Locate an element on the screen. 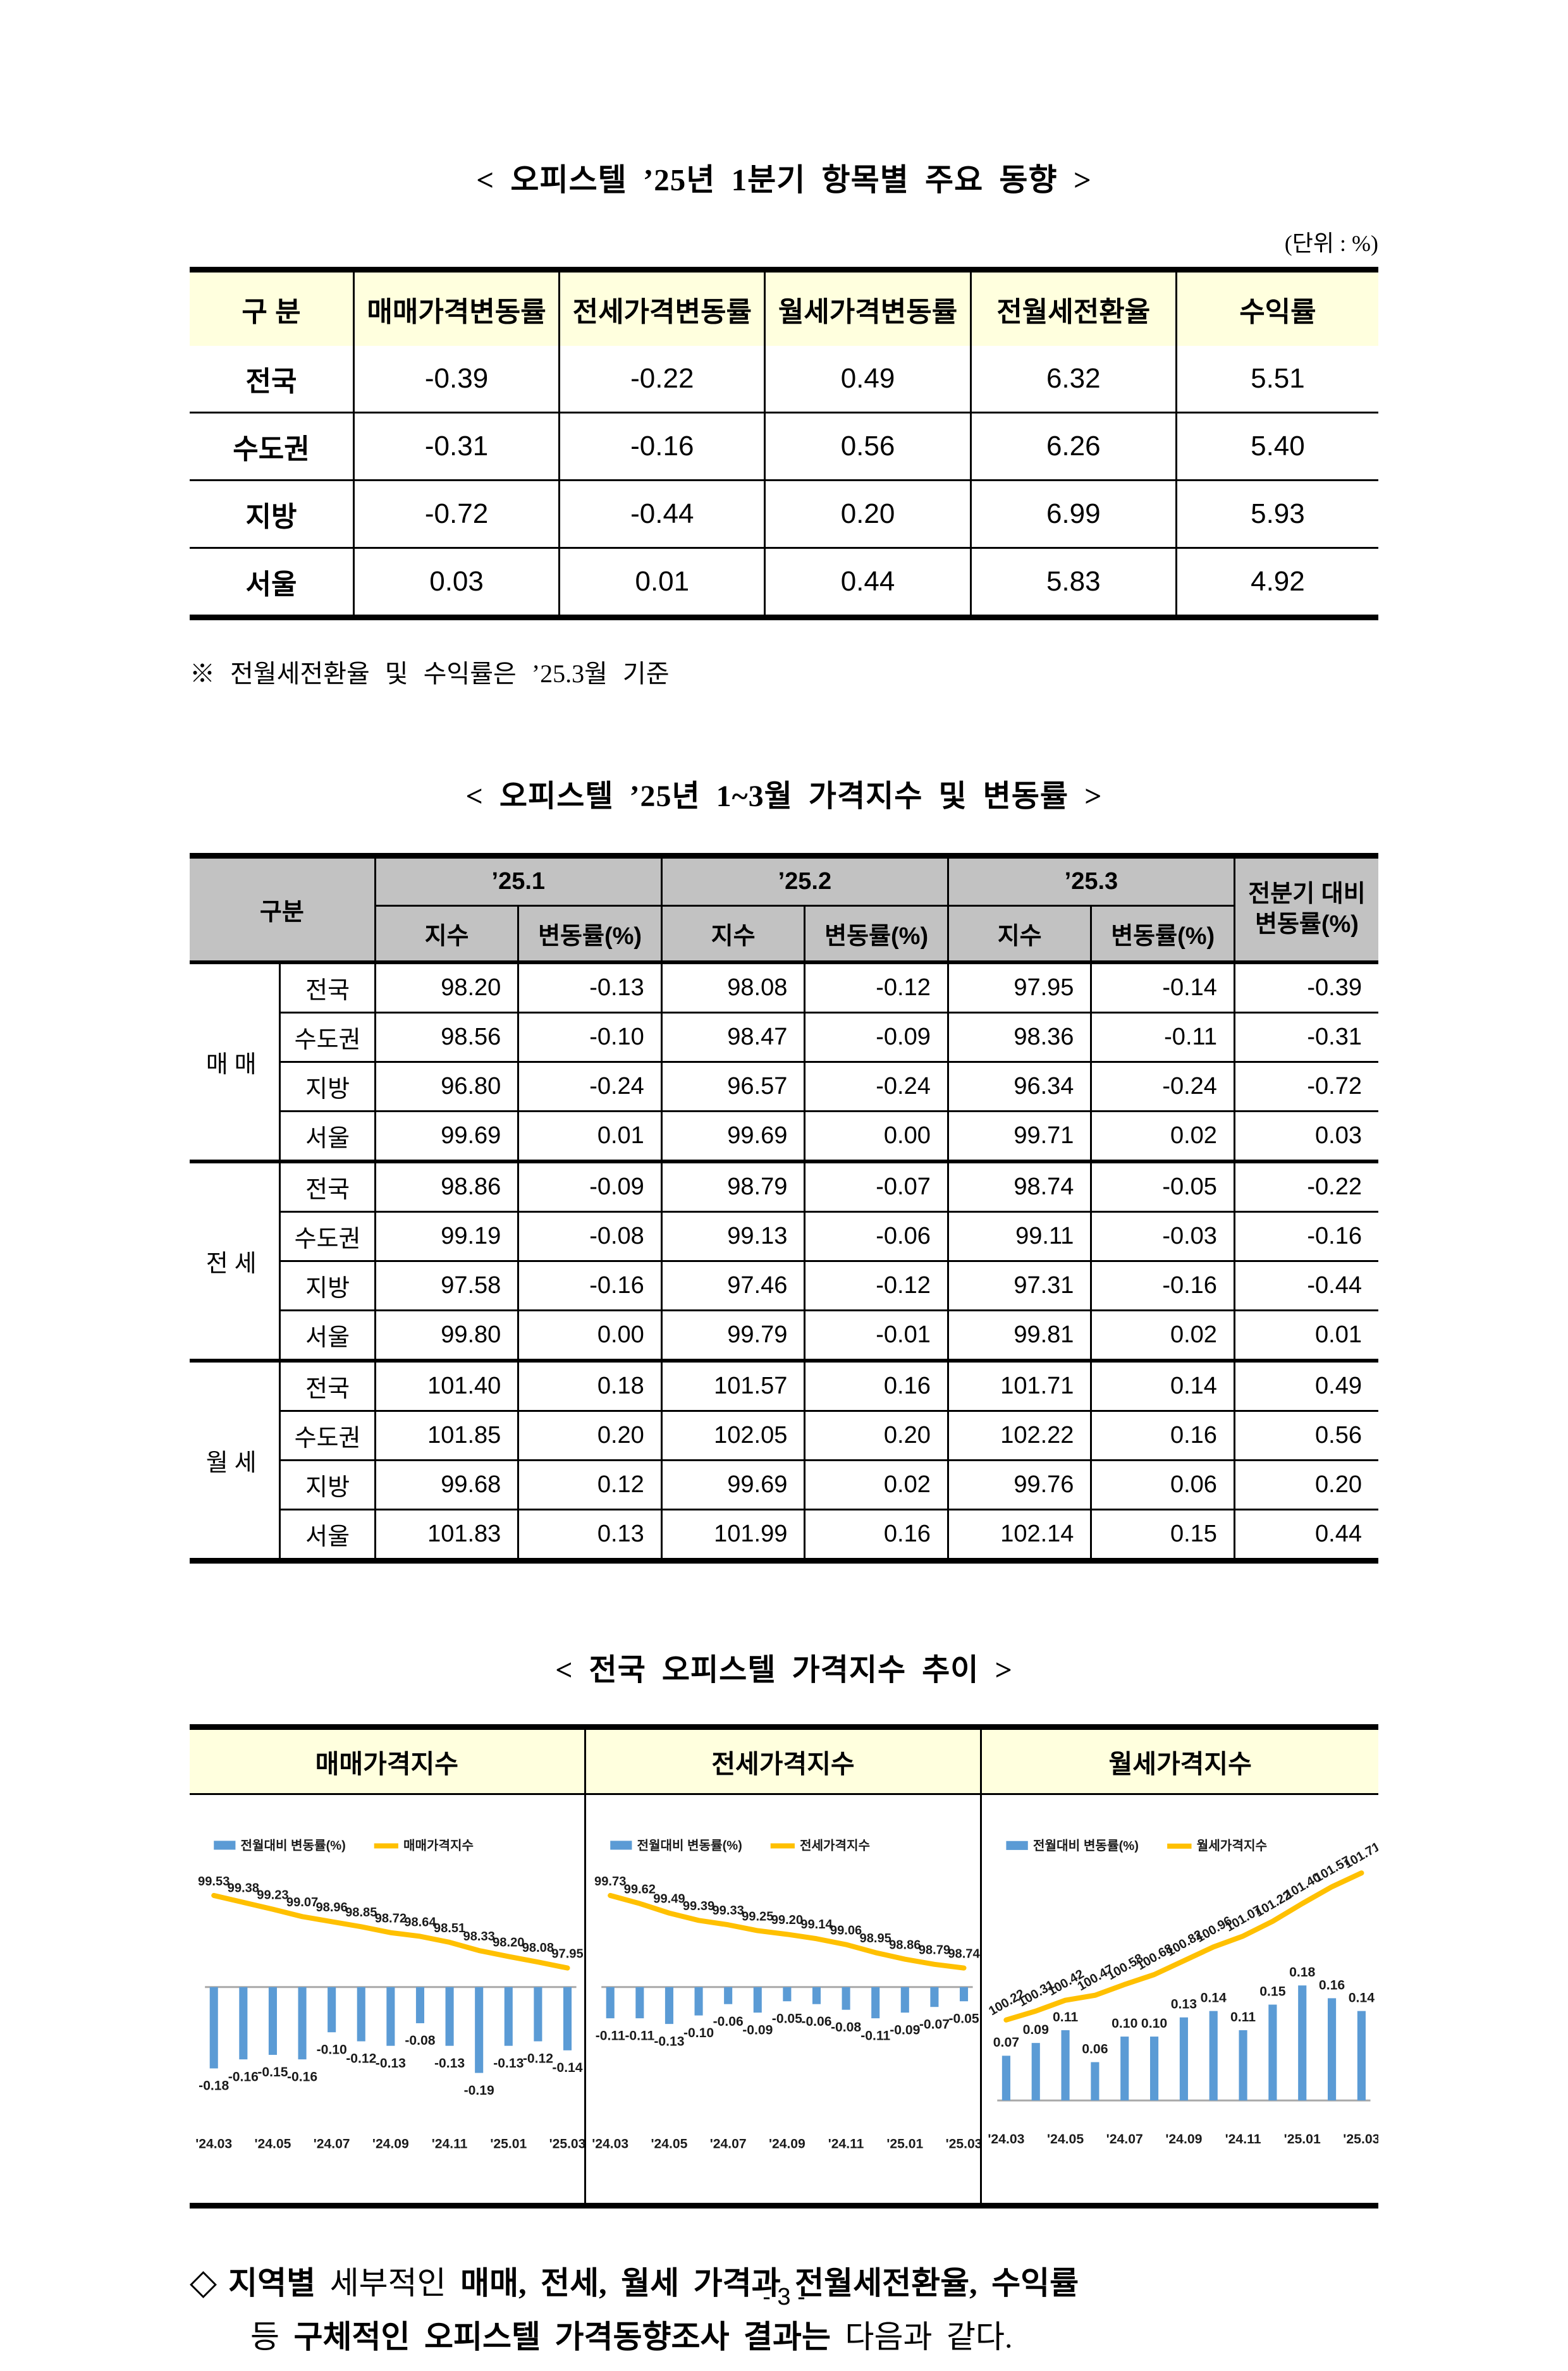  svg-text: 99.53 is located at coordinates (214, 1882).